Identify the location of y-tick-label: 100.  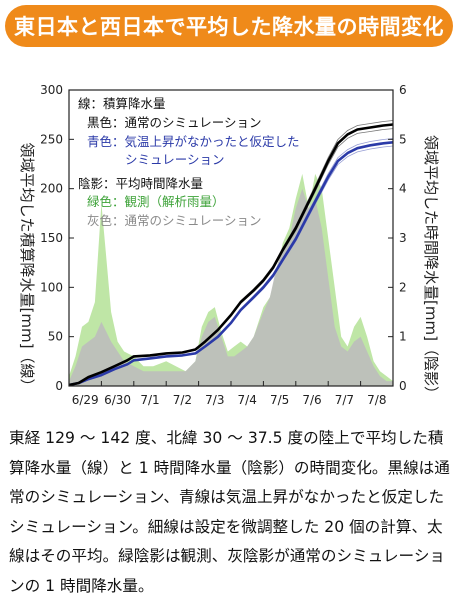
(51, 287).